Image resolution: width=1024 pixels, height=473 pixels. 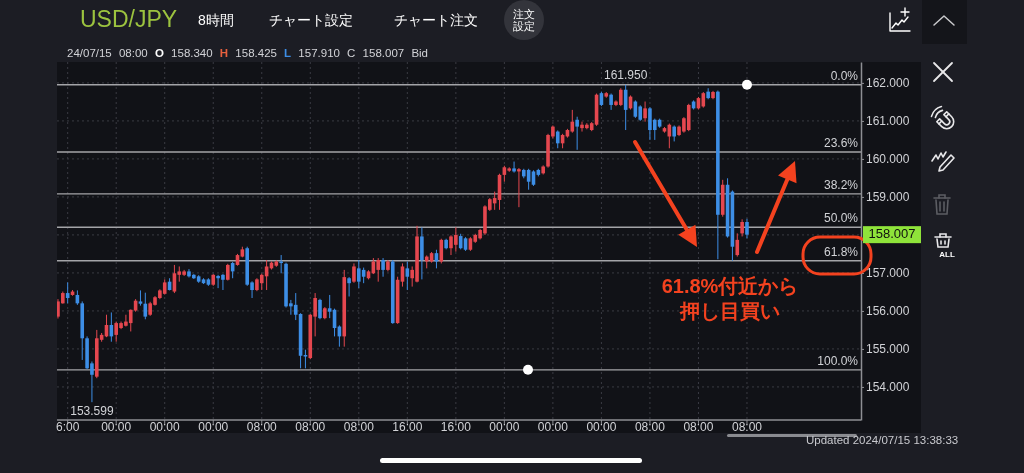 What do you see at coordinates (888, 349) in the screenshot?
I see `y-tick-label: 155.000` at bounding box center [888, 349].